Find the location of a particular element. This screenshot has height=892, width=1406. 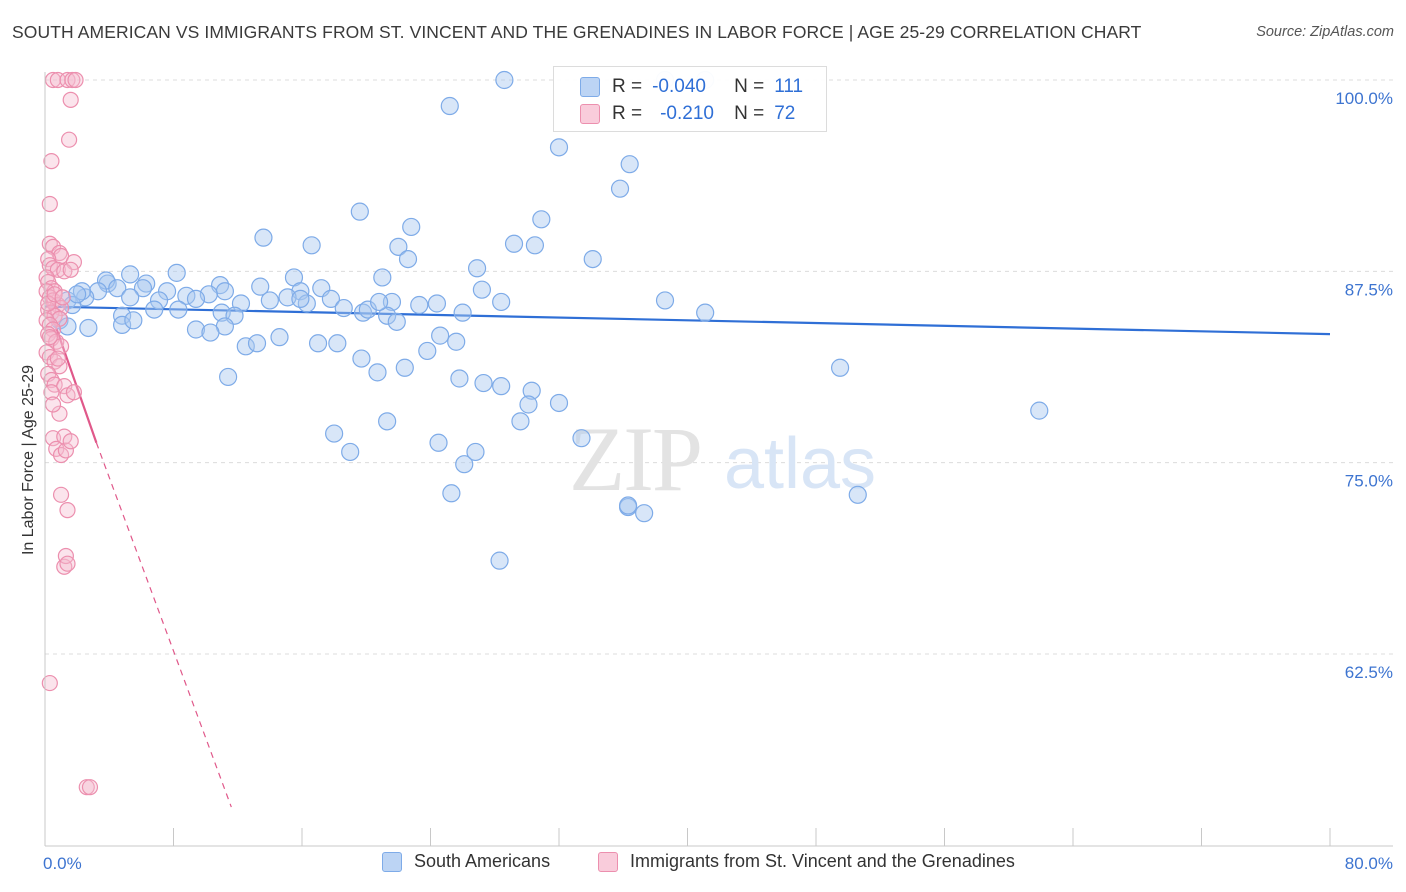

n-label: N = is located at coordinates (749, 86).